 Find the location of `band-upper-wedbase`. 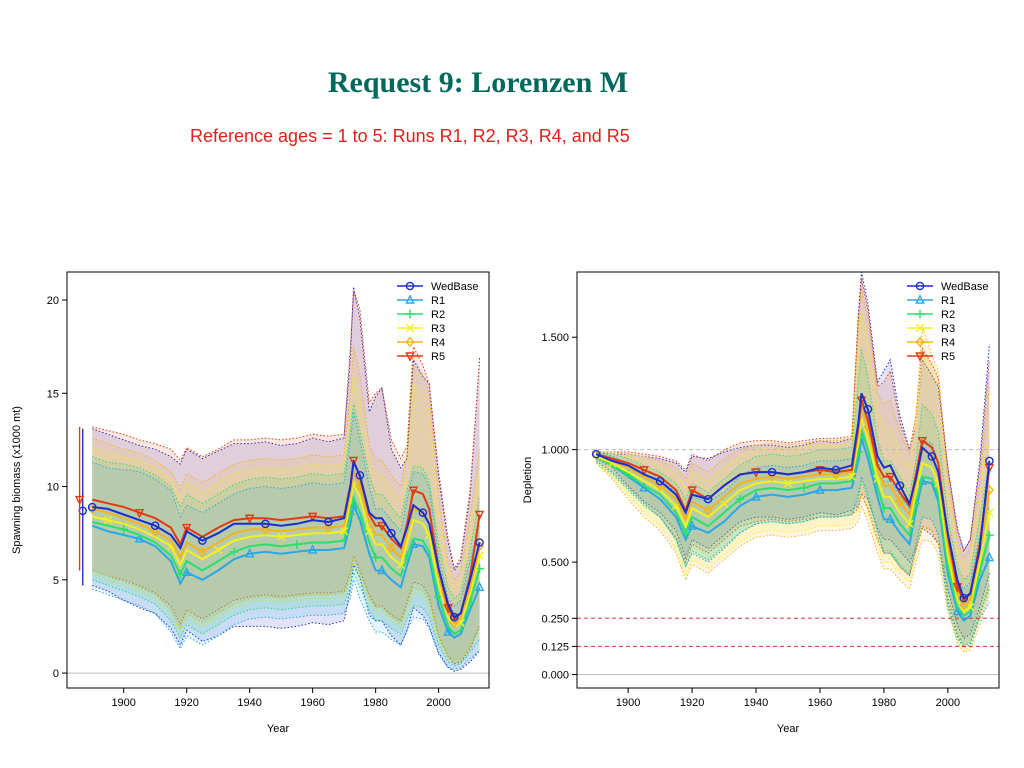

band-upper-wedbase is located at coordinates (286, 429).